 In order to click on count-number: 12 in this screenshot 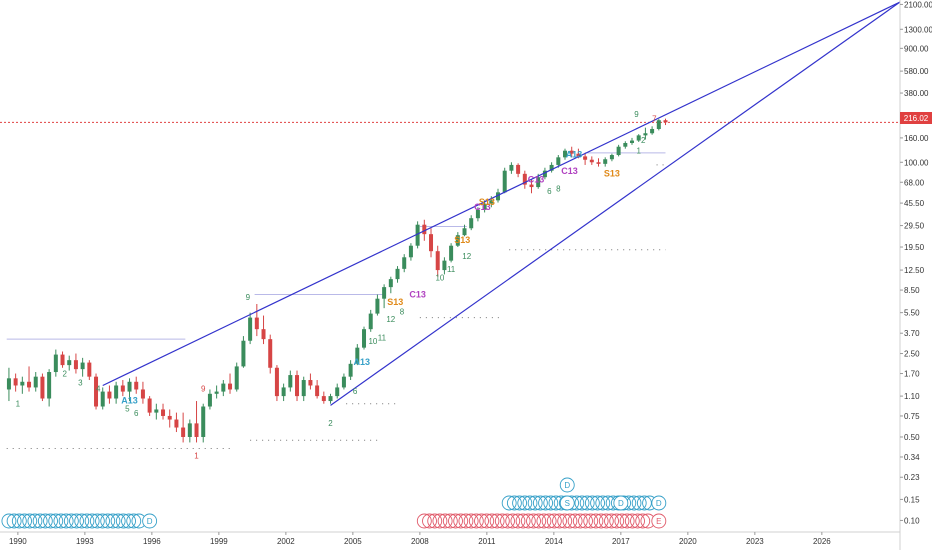, I will do `click(390, 319)`.